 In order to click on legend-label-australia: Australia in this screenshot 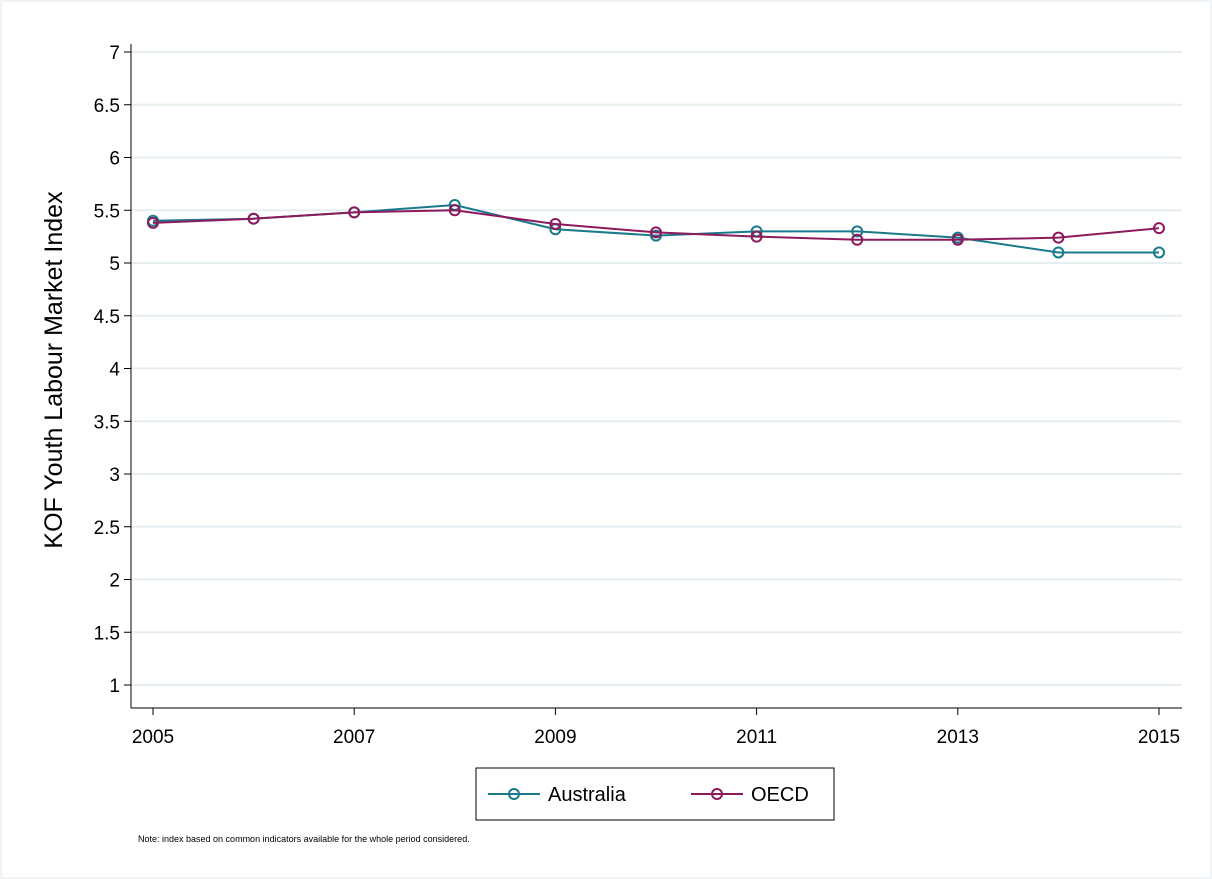, I will do `click(587, 795)`.